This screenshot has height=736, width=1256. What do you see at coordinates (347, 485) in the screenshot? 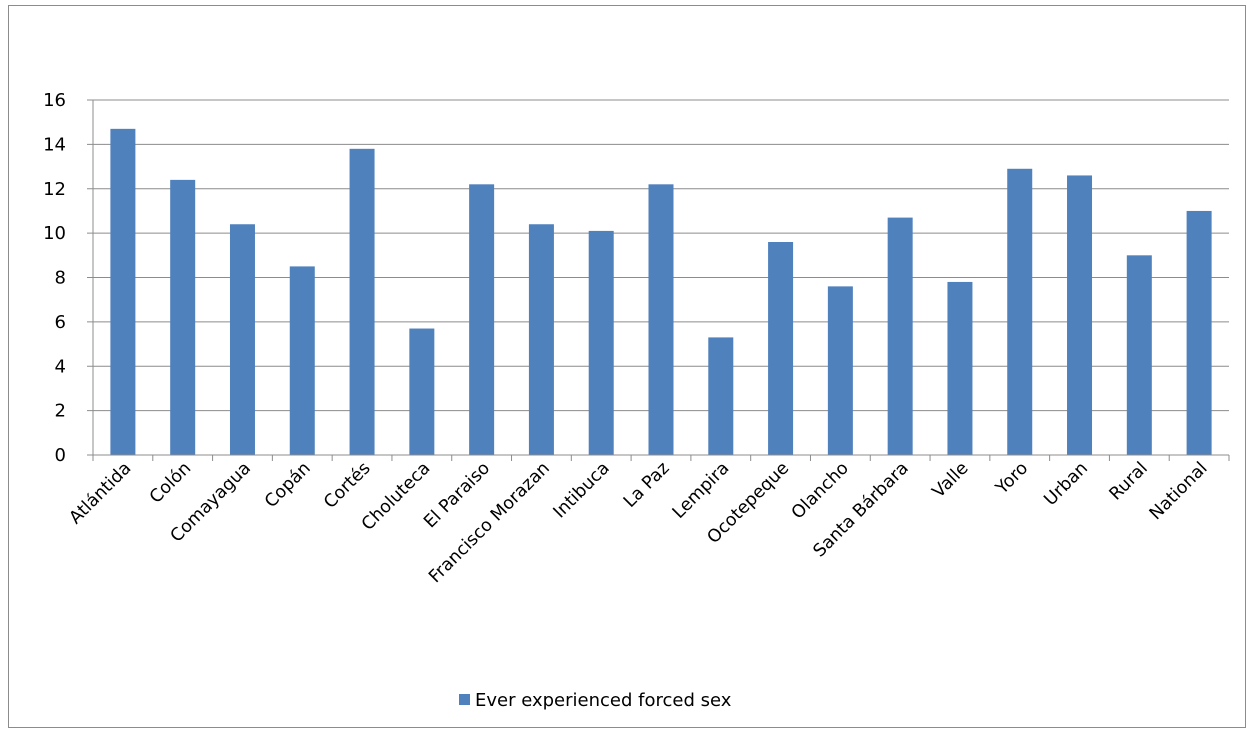
I see `x-tick-label: Cortés` at bounding box center [347, 485].